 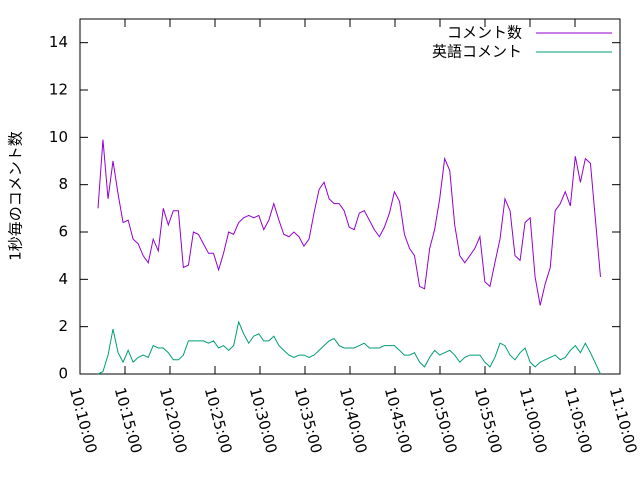 What do you see at coordinates (58, 90) in the screenshot?
I see `y-tick-label: 12` at bounding box center [58, 90].